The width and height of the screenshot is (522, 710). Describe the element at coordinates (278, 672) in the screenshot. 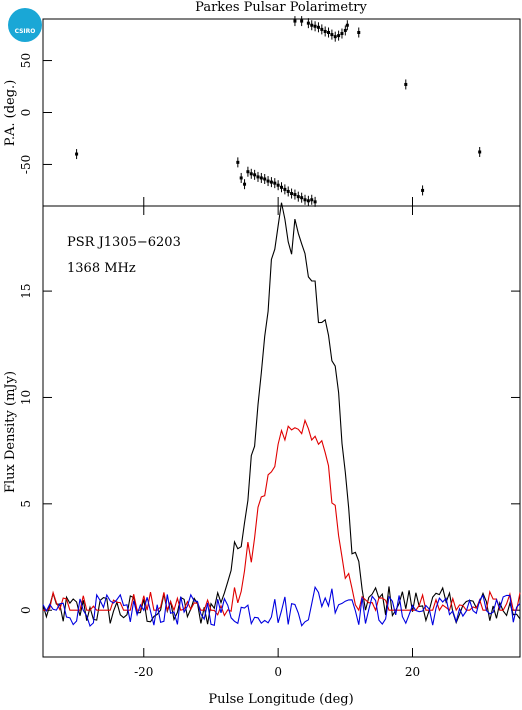

I see `flux-x-tick-label: 0` at that location.